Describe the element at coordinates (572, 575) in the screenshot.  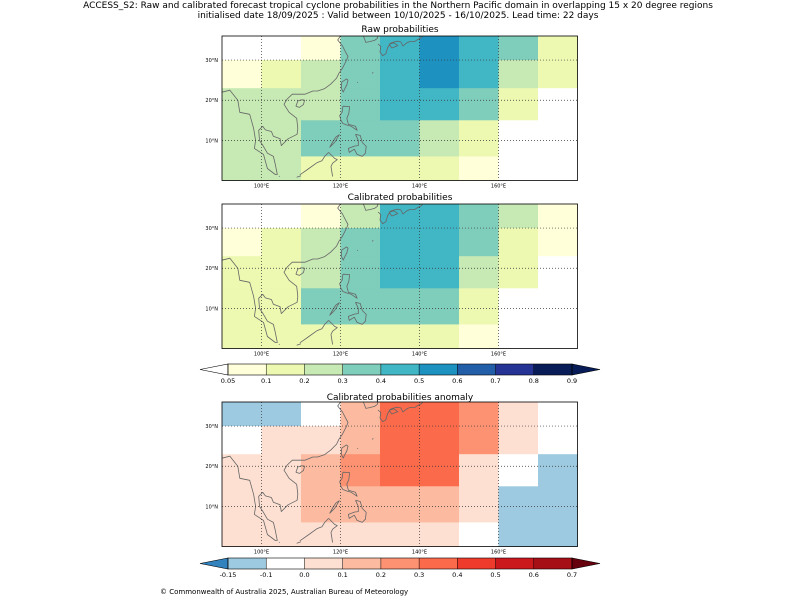
I see `colorbar-tick-label: 0.7` at that location.